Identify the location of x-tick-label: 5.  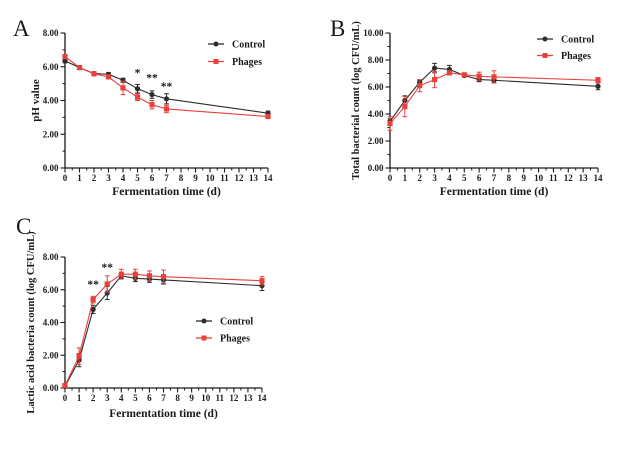
(464, 178).